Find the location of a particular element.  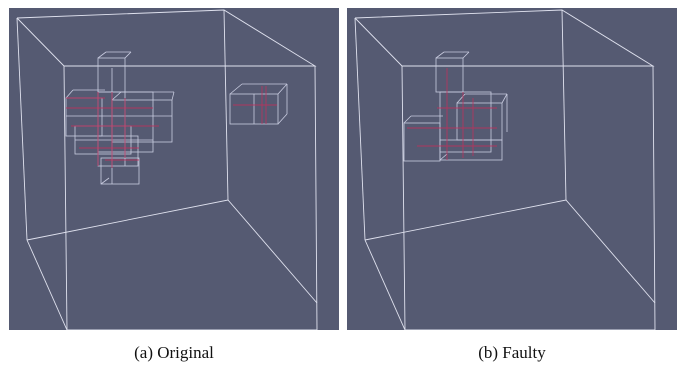

partial-voxel-block-cluster is located at coordinates (455, 106).